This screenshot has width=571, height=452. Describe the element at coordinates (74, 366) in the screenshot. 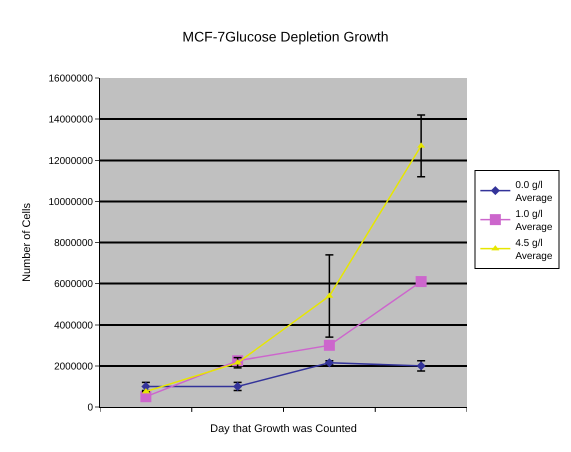

I see `y-tick-label: 2000000` at that location.